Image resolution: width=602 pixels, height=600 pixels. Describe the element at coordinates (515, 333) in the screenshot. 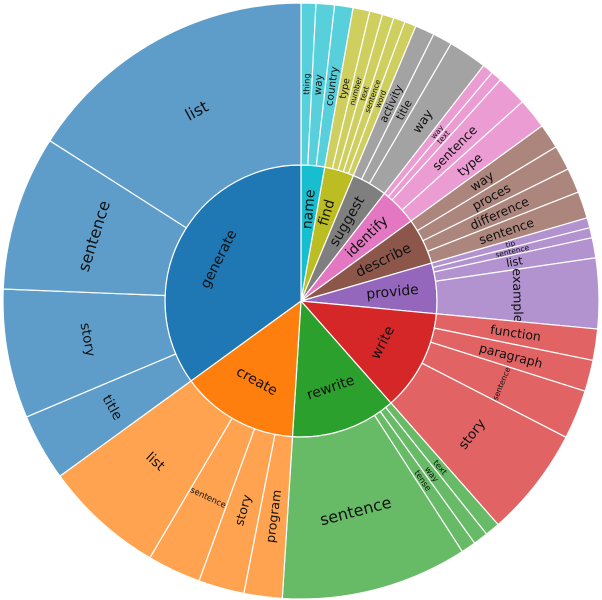

I see `label-write-function: function` at that location.